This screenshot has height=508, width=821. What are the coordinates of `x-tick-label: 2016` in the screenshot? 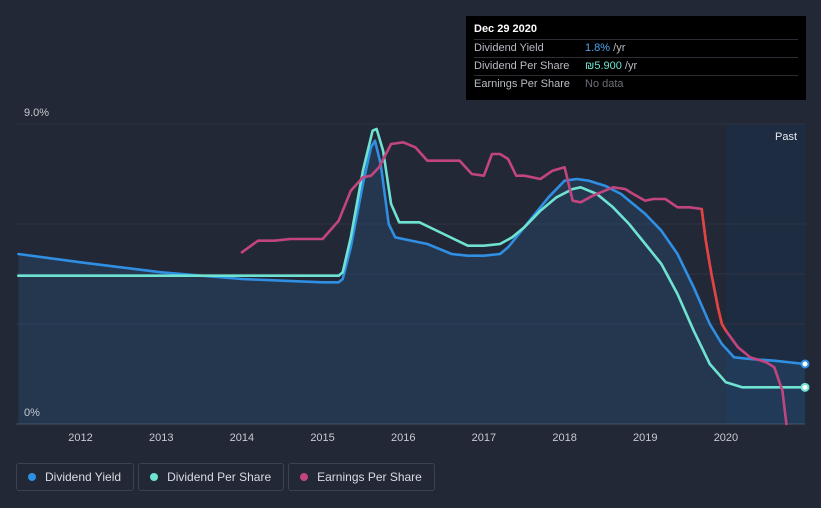 It's located at (403, 438).